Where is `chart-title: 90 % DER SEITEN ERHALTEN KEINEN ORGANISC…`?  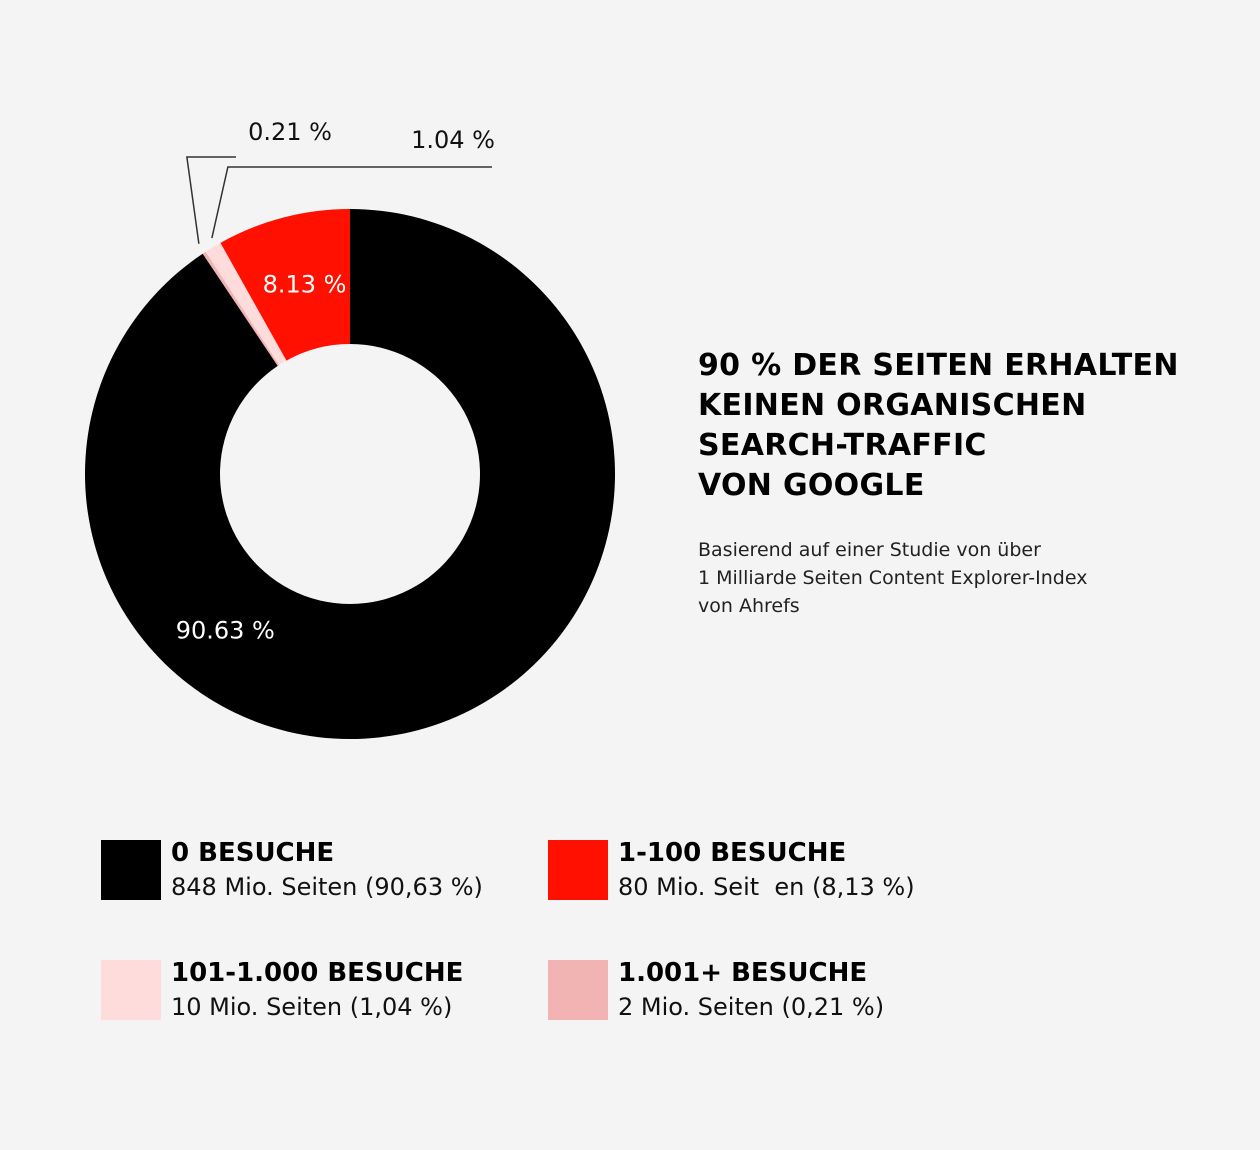 chart-title: 90 % DER SEITEN ERHALTEN KEINEN ORGANISC… is located at coordinates (968, 426).